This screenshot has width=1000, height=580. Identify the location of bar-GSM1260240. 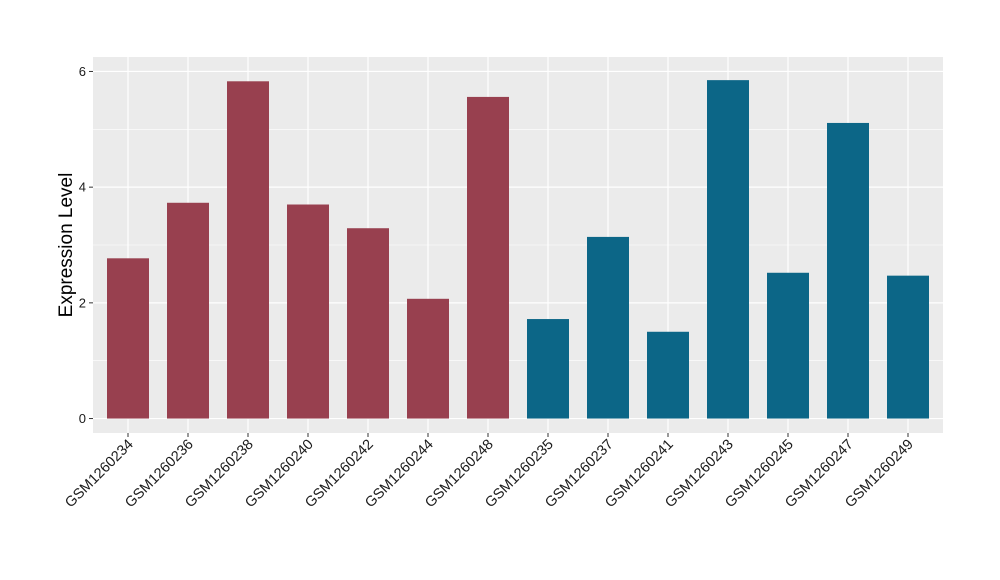
(308, 311).